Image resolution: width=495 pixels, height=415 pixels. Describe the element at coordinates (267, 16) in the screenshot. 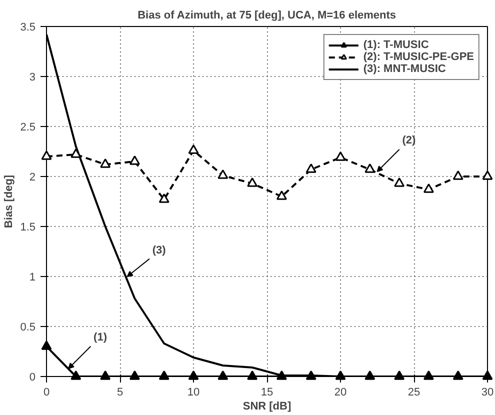

I see `chart-title: Bias of Azimuth, at 75 [deg], UCA, M=16 elements` at that location.